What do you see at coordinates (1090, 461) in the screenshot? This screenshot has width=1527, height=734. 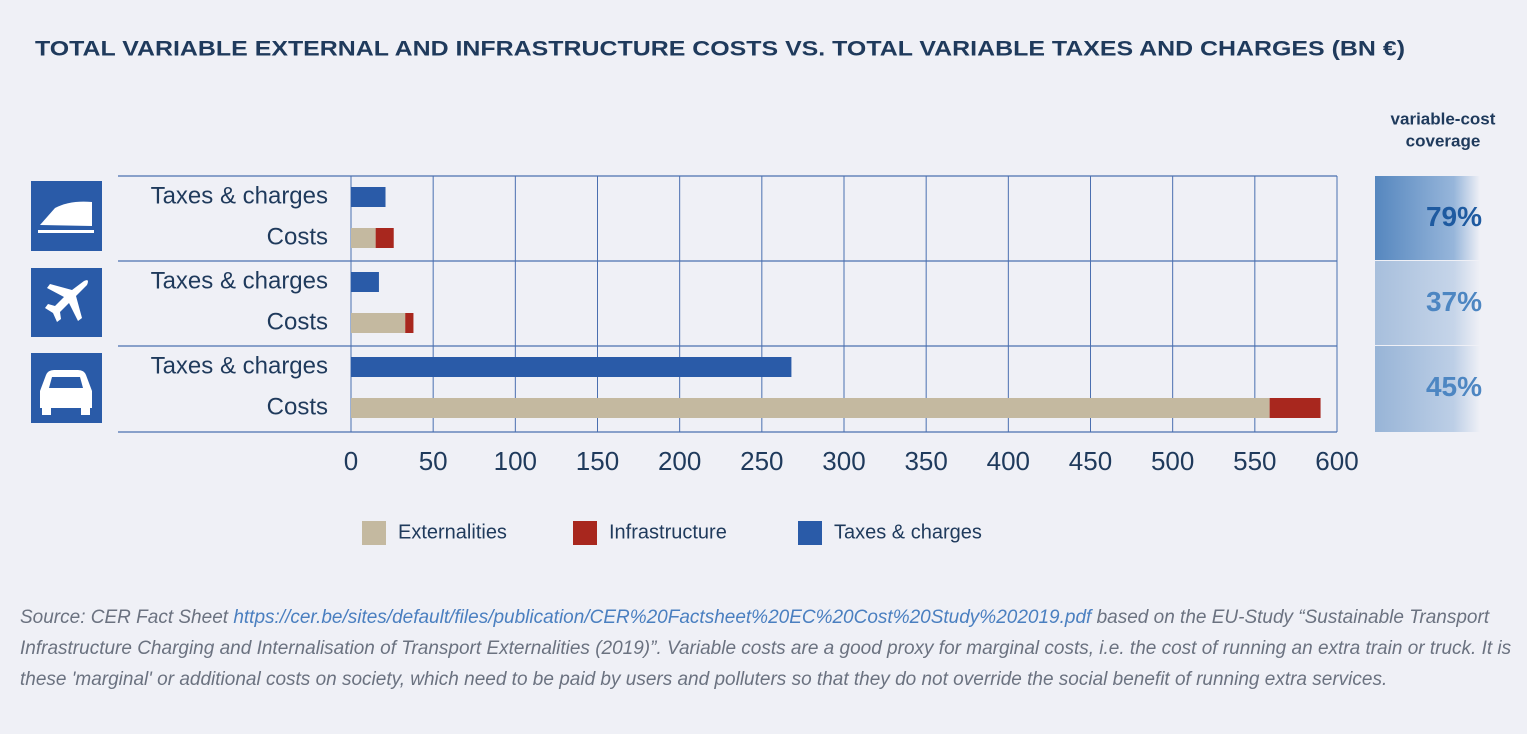 I see `x-tick-label: 450` at bounding box center [1090, 461].